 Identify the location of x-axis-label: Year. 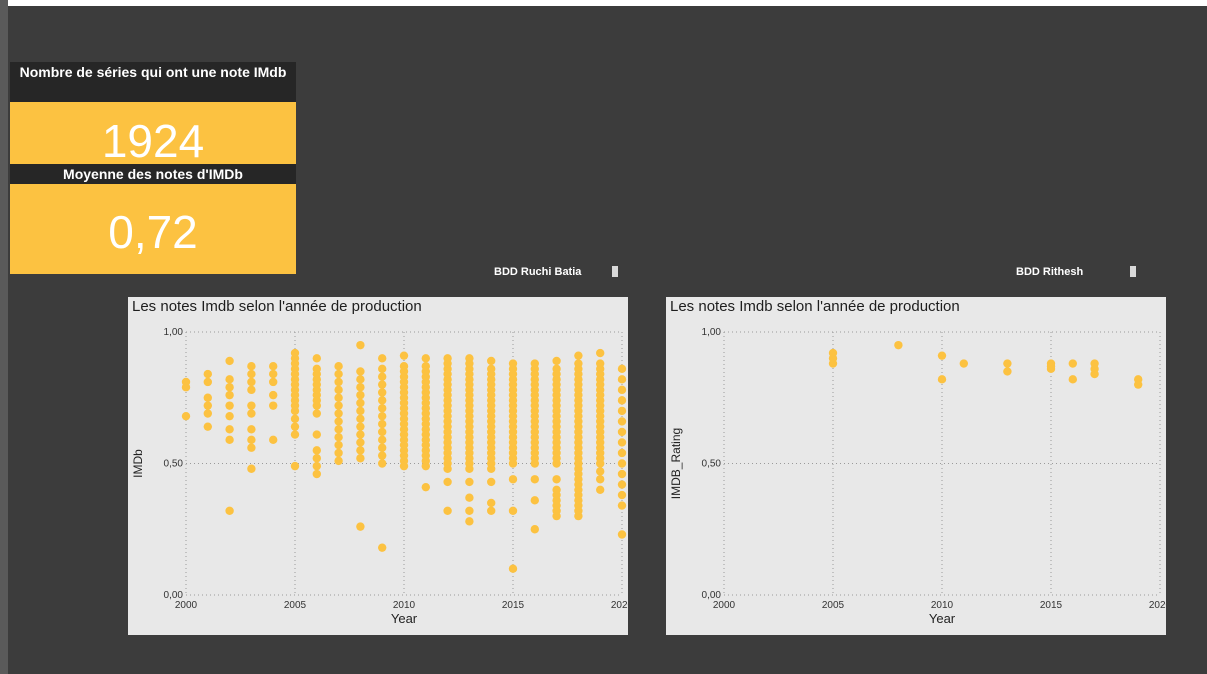
(404, 618).